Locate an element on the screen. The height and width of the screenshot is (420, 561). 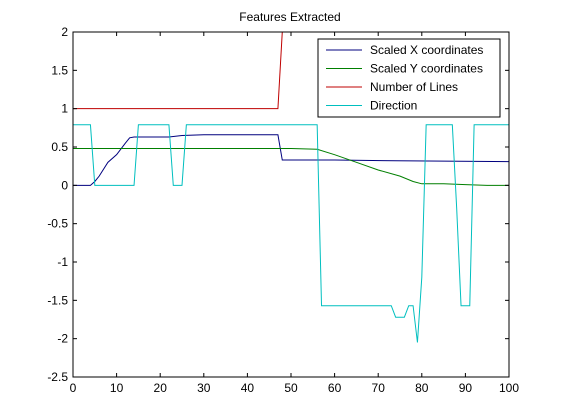
legend-box is located at coordinates (409, 78).